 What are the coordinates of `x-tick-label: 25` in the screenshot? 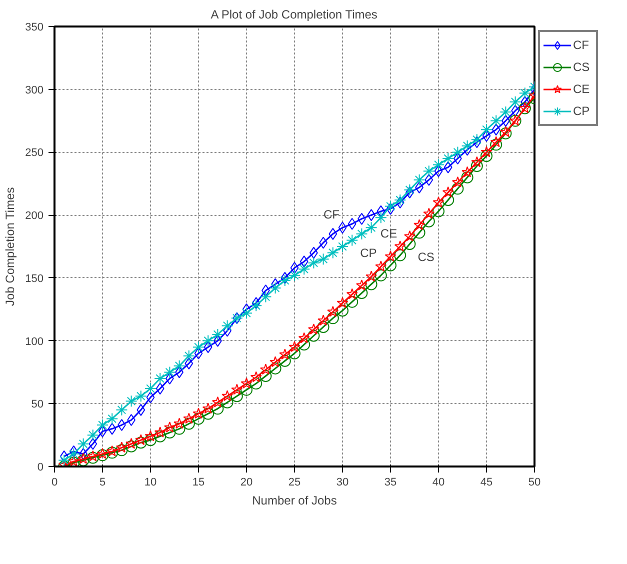 It's located at (294, 482).